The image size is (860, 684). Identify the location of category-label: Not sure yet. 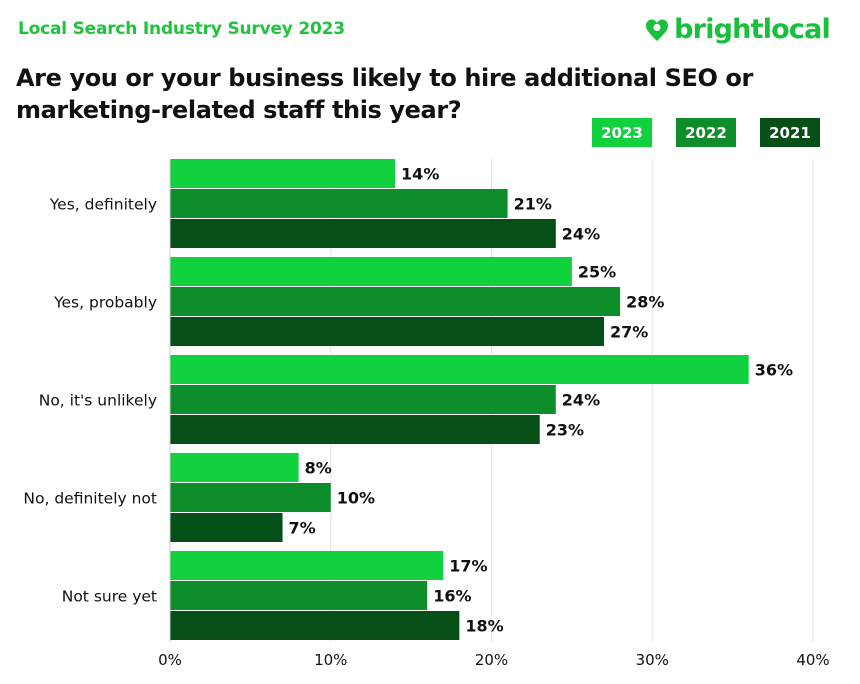
(109, 597).